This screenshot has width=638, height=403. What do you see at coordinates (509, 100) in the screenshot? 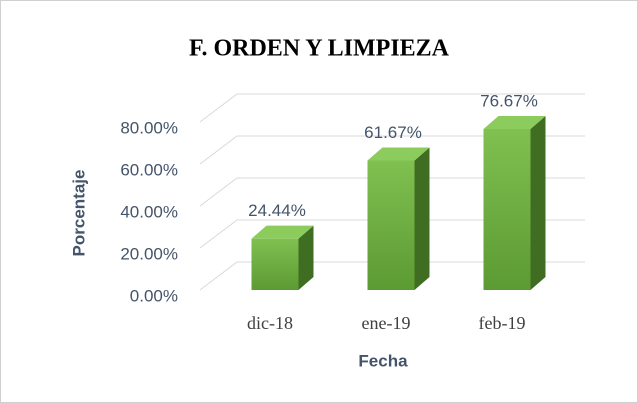
I see `value-label: 76.67%` at bounding box center [509, 100].